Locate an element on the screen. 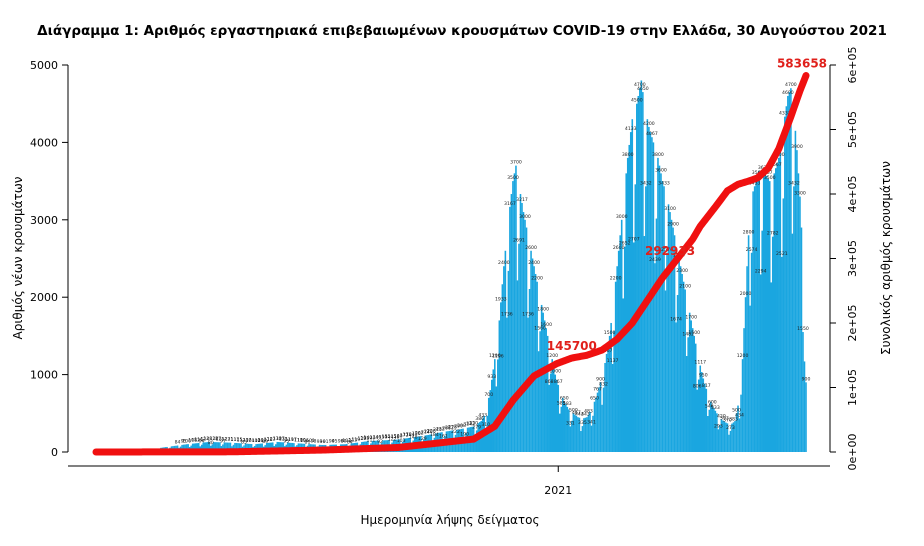 The height and width of the screenshot is (546, 924). data-label: 4333 is located at coordinates (785, 114).